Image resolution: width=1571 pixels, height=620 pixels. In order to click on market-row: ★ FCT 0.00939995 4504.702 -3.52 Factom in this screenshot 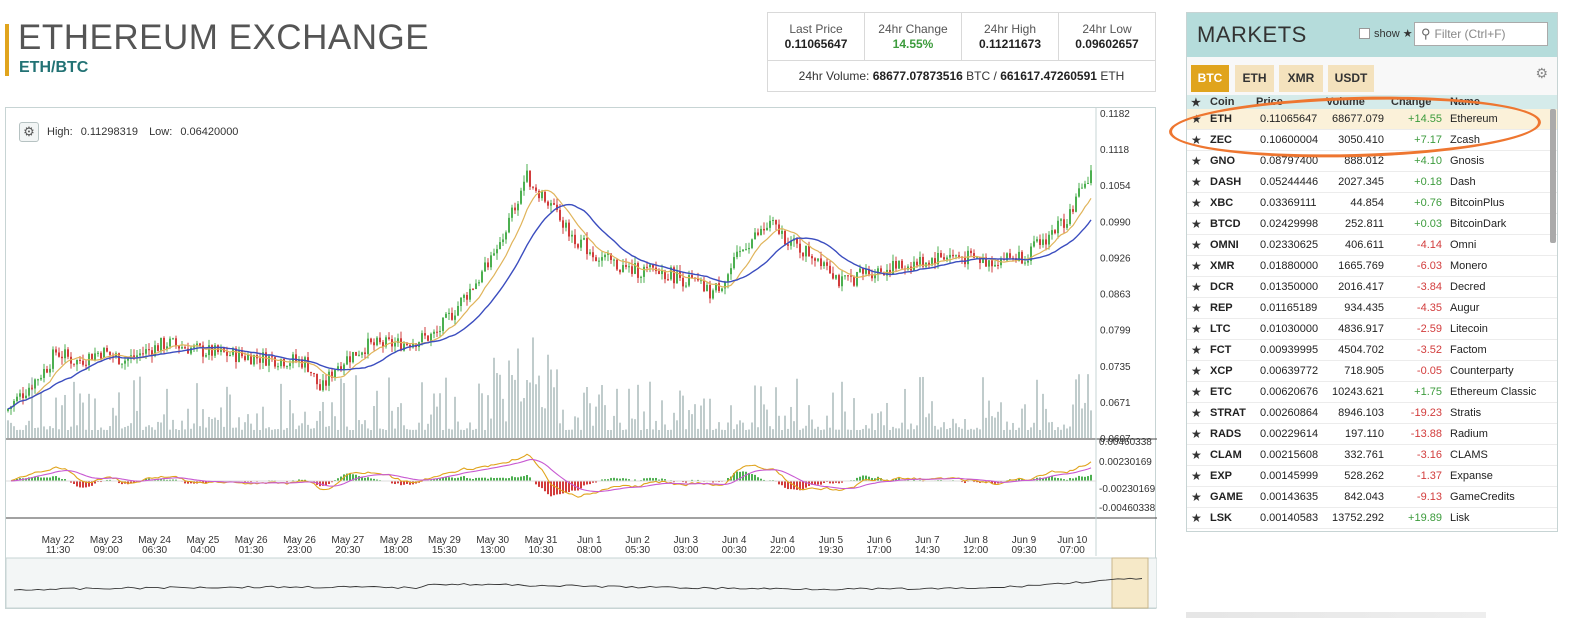, I will do `click(1372, 350)`.